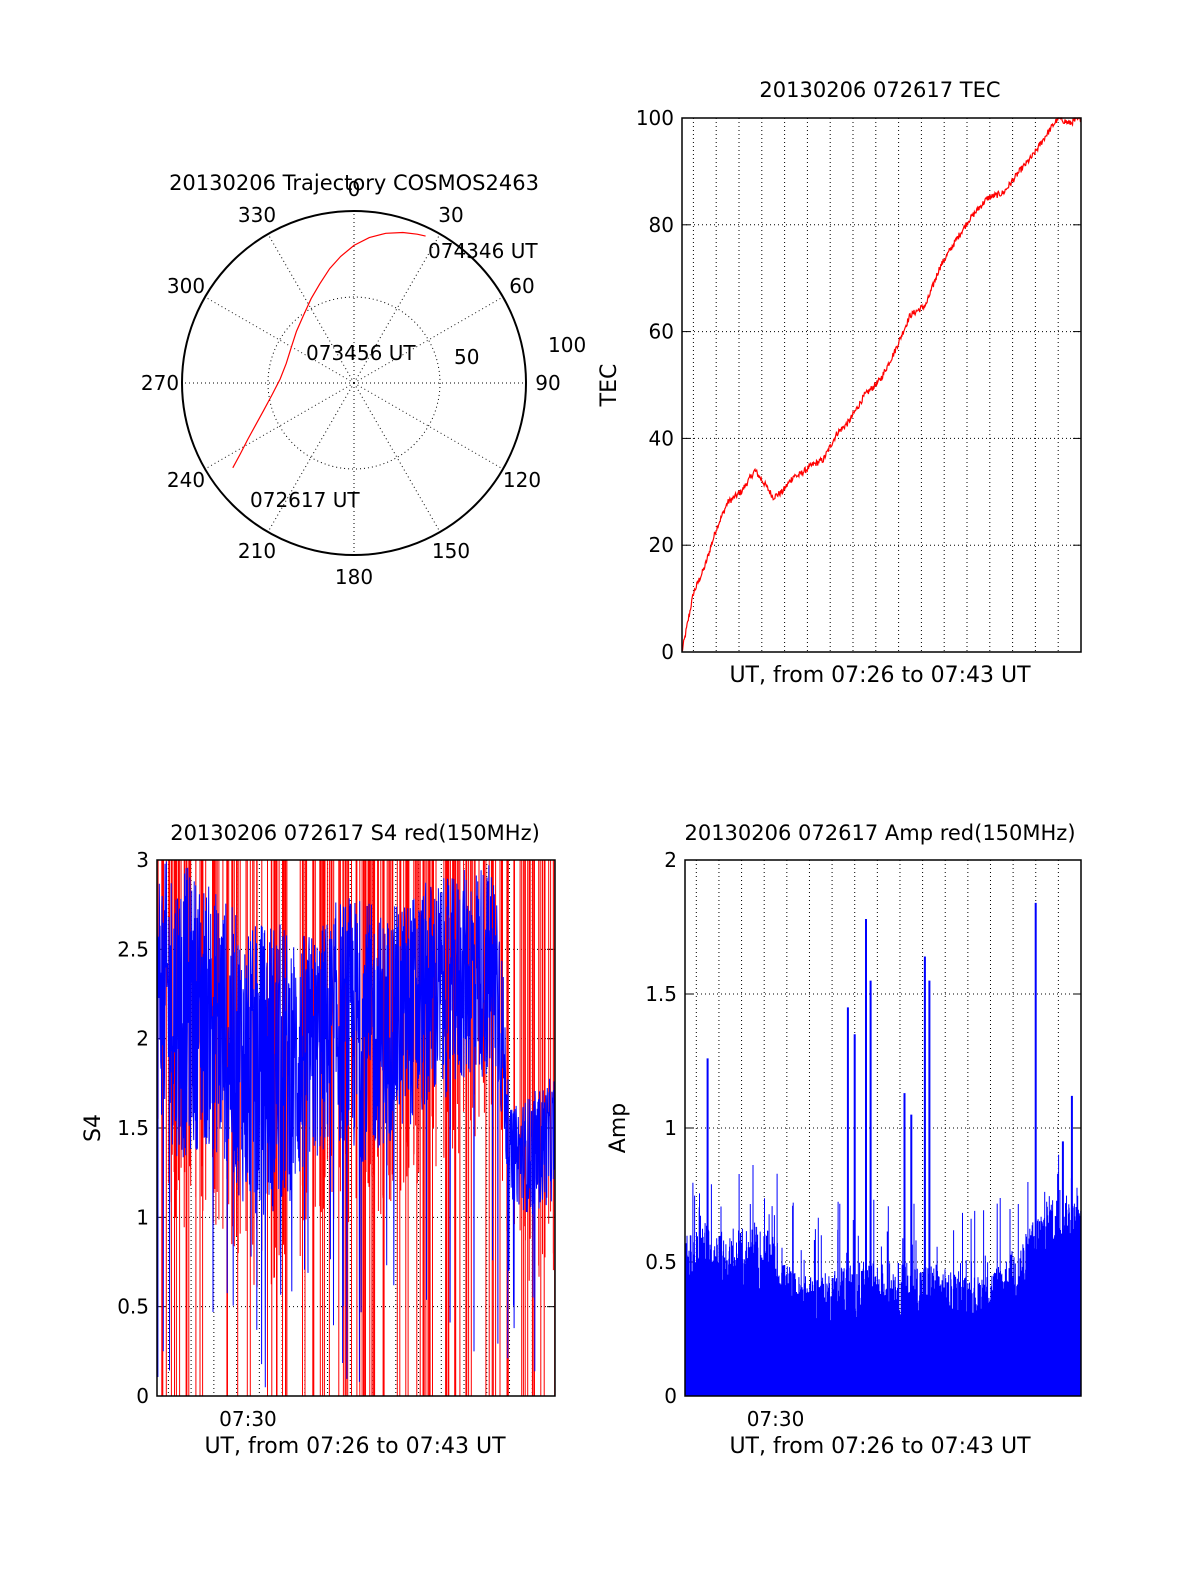 This screenshot has height=1575, width=1200. What do you see at coordinates (661, 225) in the screenshot?
I see `tec-y-tick-label: 80` at bounding box center [661, 225].